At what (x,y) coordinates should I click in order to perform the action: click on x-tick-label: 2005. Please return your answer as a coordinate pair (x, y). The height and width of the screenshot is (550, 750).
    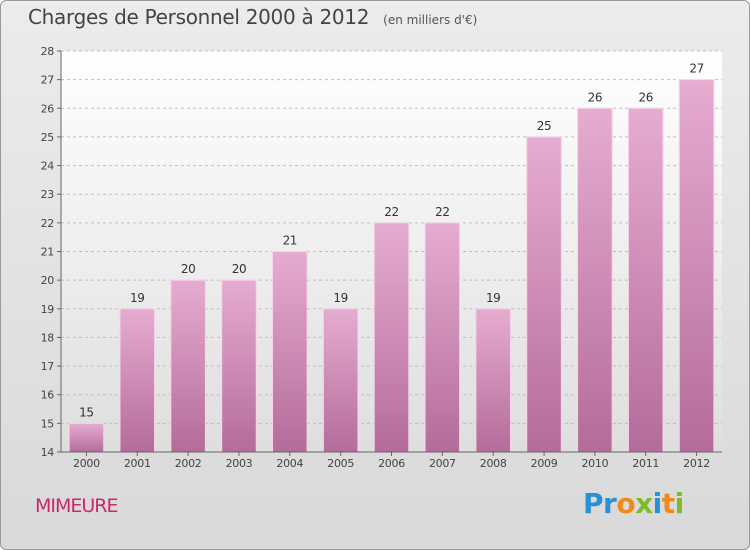
    Looking at the image, I should click on (340, 463).